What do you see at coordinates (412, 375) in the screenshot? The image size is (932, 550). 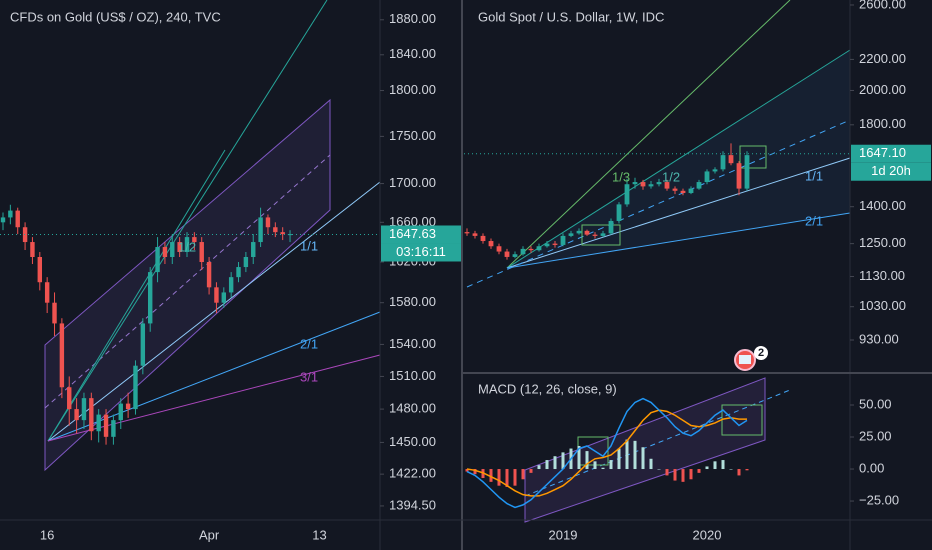 I see `y-tick-label: 1510.00` at bounding box center [412, 375].